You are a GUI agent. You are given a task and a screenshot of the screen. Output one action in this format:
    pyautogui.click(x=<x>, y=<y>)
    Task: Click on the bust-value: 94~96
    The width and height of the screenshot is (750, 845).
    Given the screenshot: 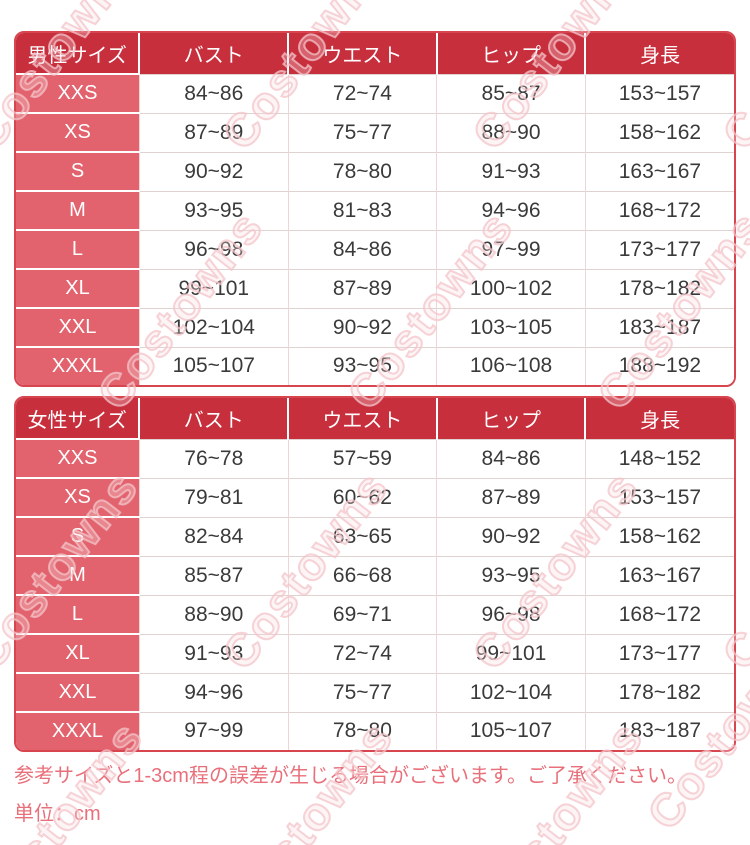 What is the action you would take?
    pyautogui.click(x=213, y=692)
    